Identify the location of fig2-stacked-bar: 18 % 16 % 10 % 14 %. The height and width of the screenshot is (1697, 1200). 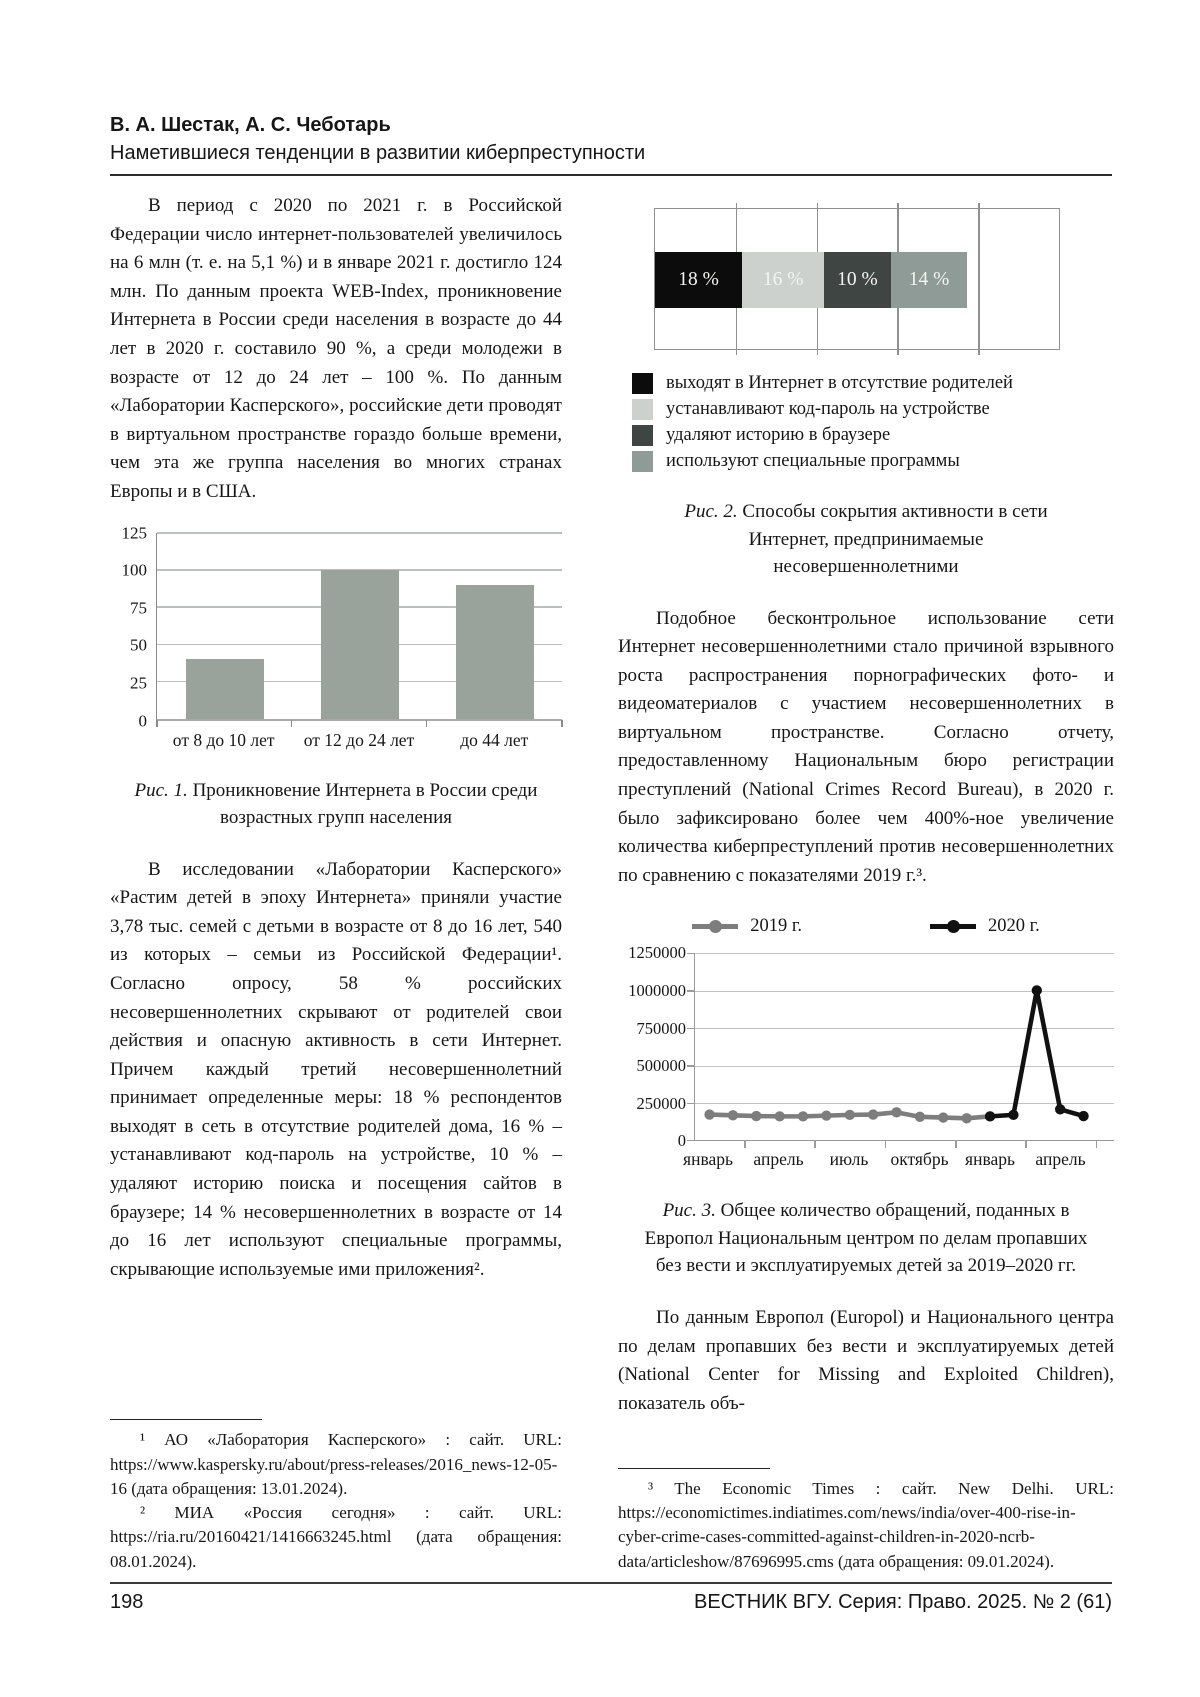
(811, 280).